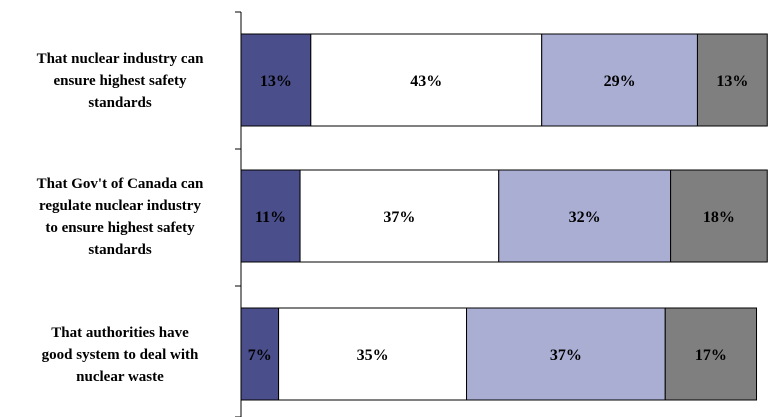 This screenshot has width=779, height=417. I want to click on bar-segment-row2-series4, so click(719, 216).